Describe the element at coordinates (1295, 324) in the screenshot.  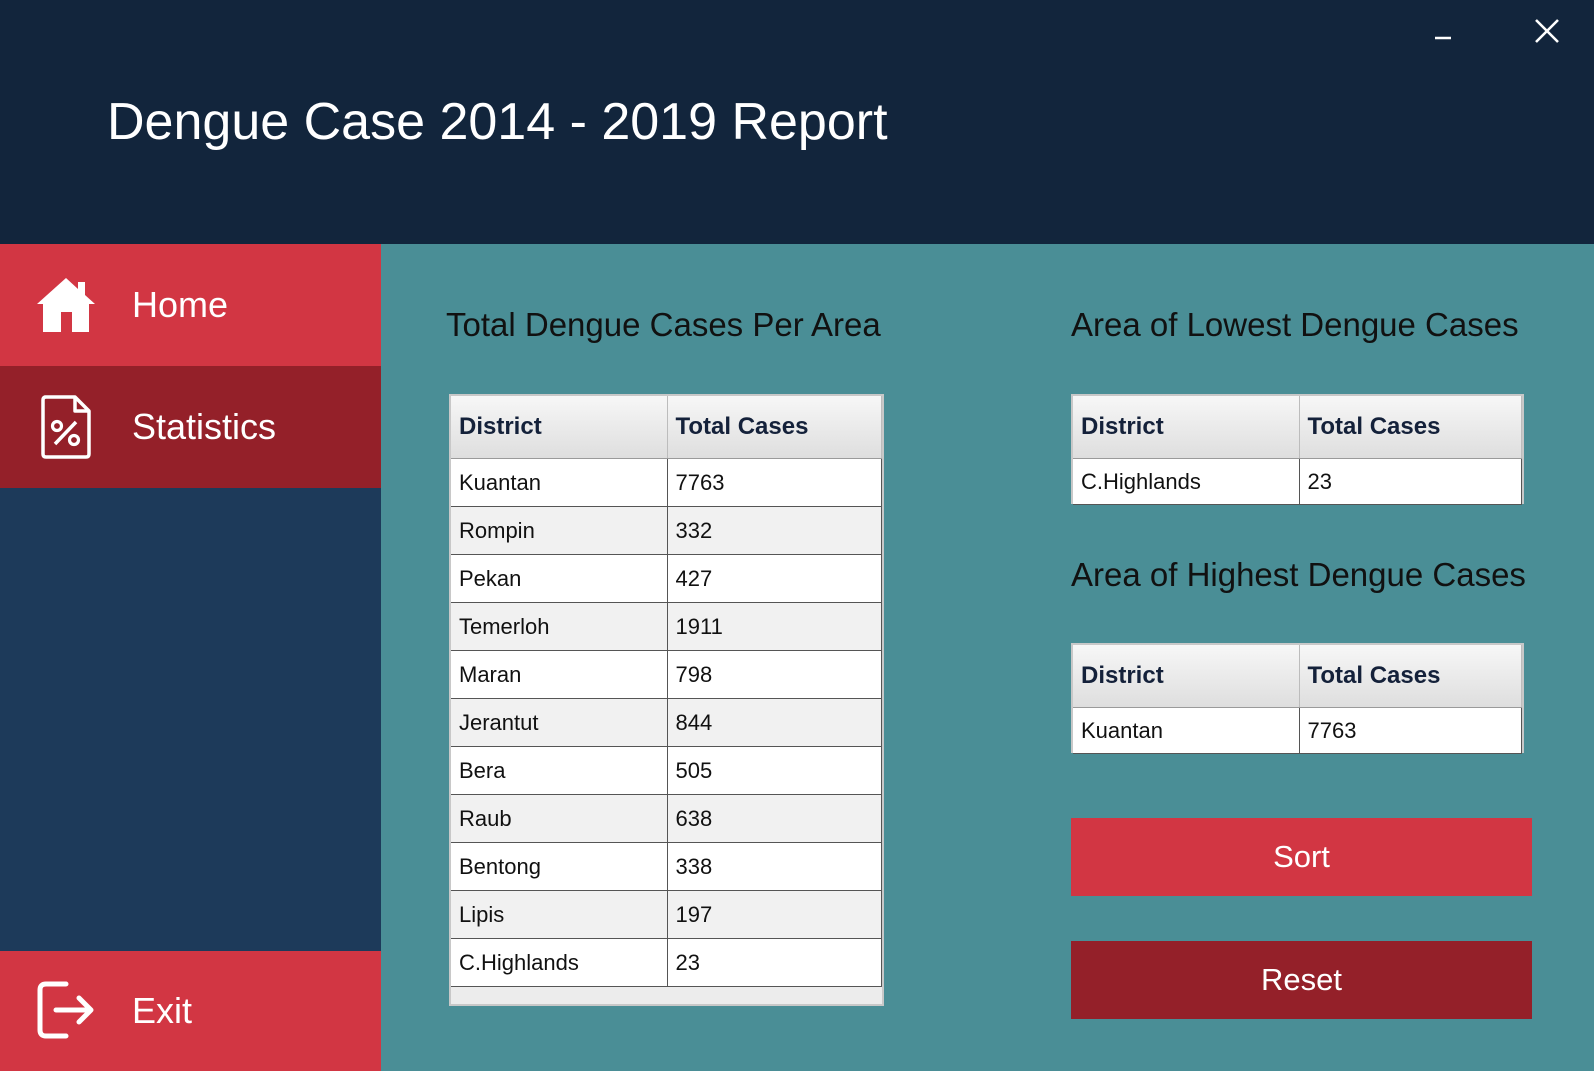
I see `lowest-table-title: Area of Lowest Dengue Cases` at that location.